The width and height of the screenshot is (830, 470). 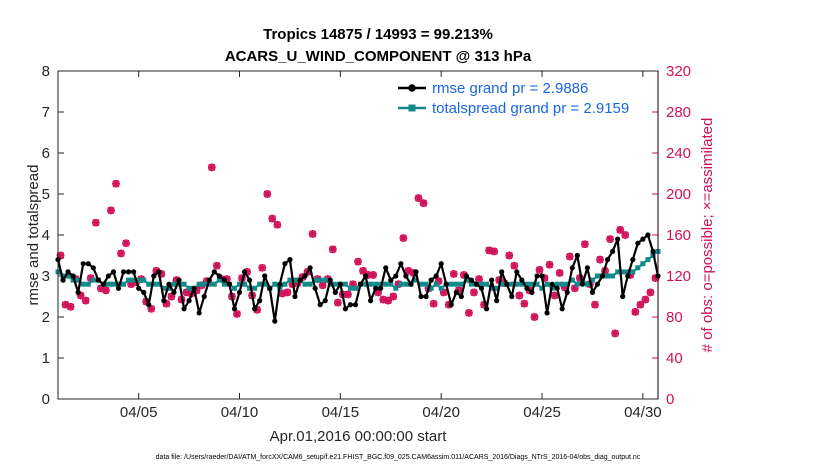 What do you see at coordinates (674, 317) in the screenshot?
I see `y2-tick-label: 80` at bounding box center [674, 317].